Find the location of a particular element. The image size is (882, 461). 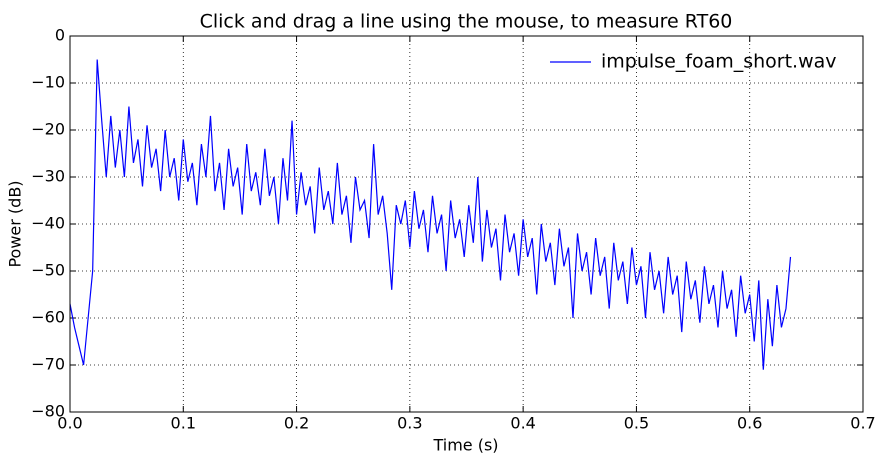

y-tick-label: −50 is located at coordinates (48, 270).